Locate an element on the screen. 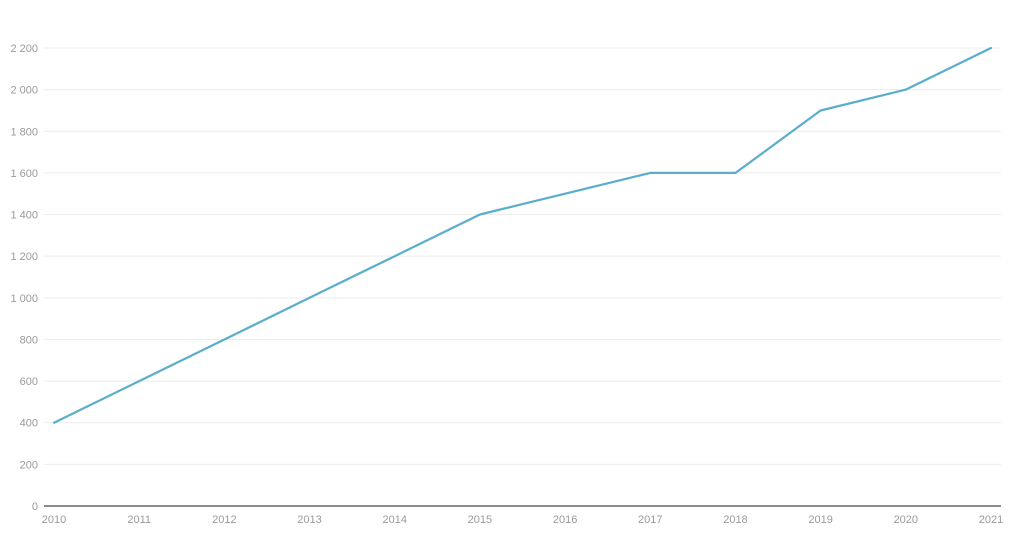 Image resolution: width=1024 pixels, height=548 pixels. x-tick-label: 2019 is located at coordinates (820, 520).